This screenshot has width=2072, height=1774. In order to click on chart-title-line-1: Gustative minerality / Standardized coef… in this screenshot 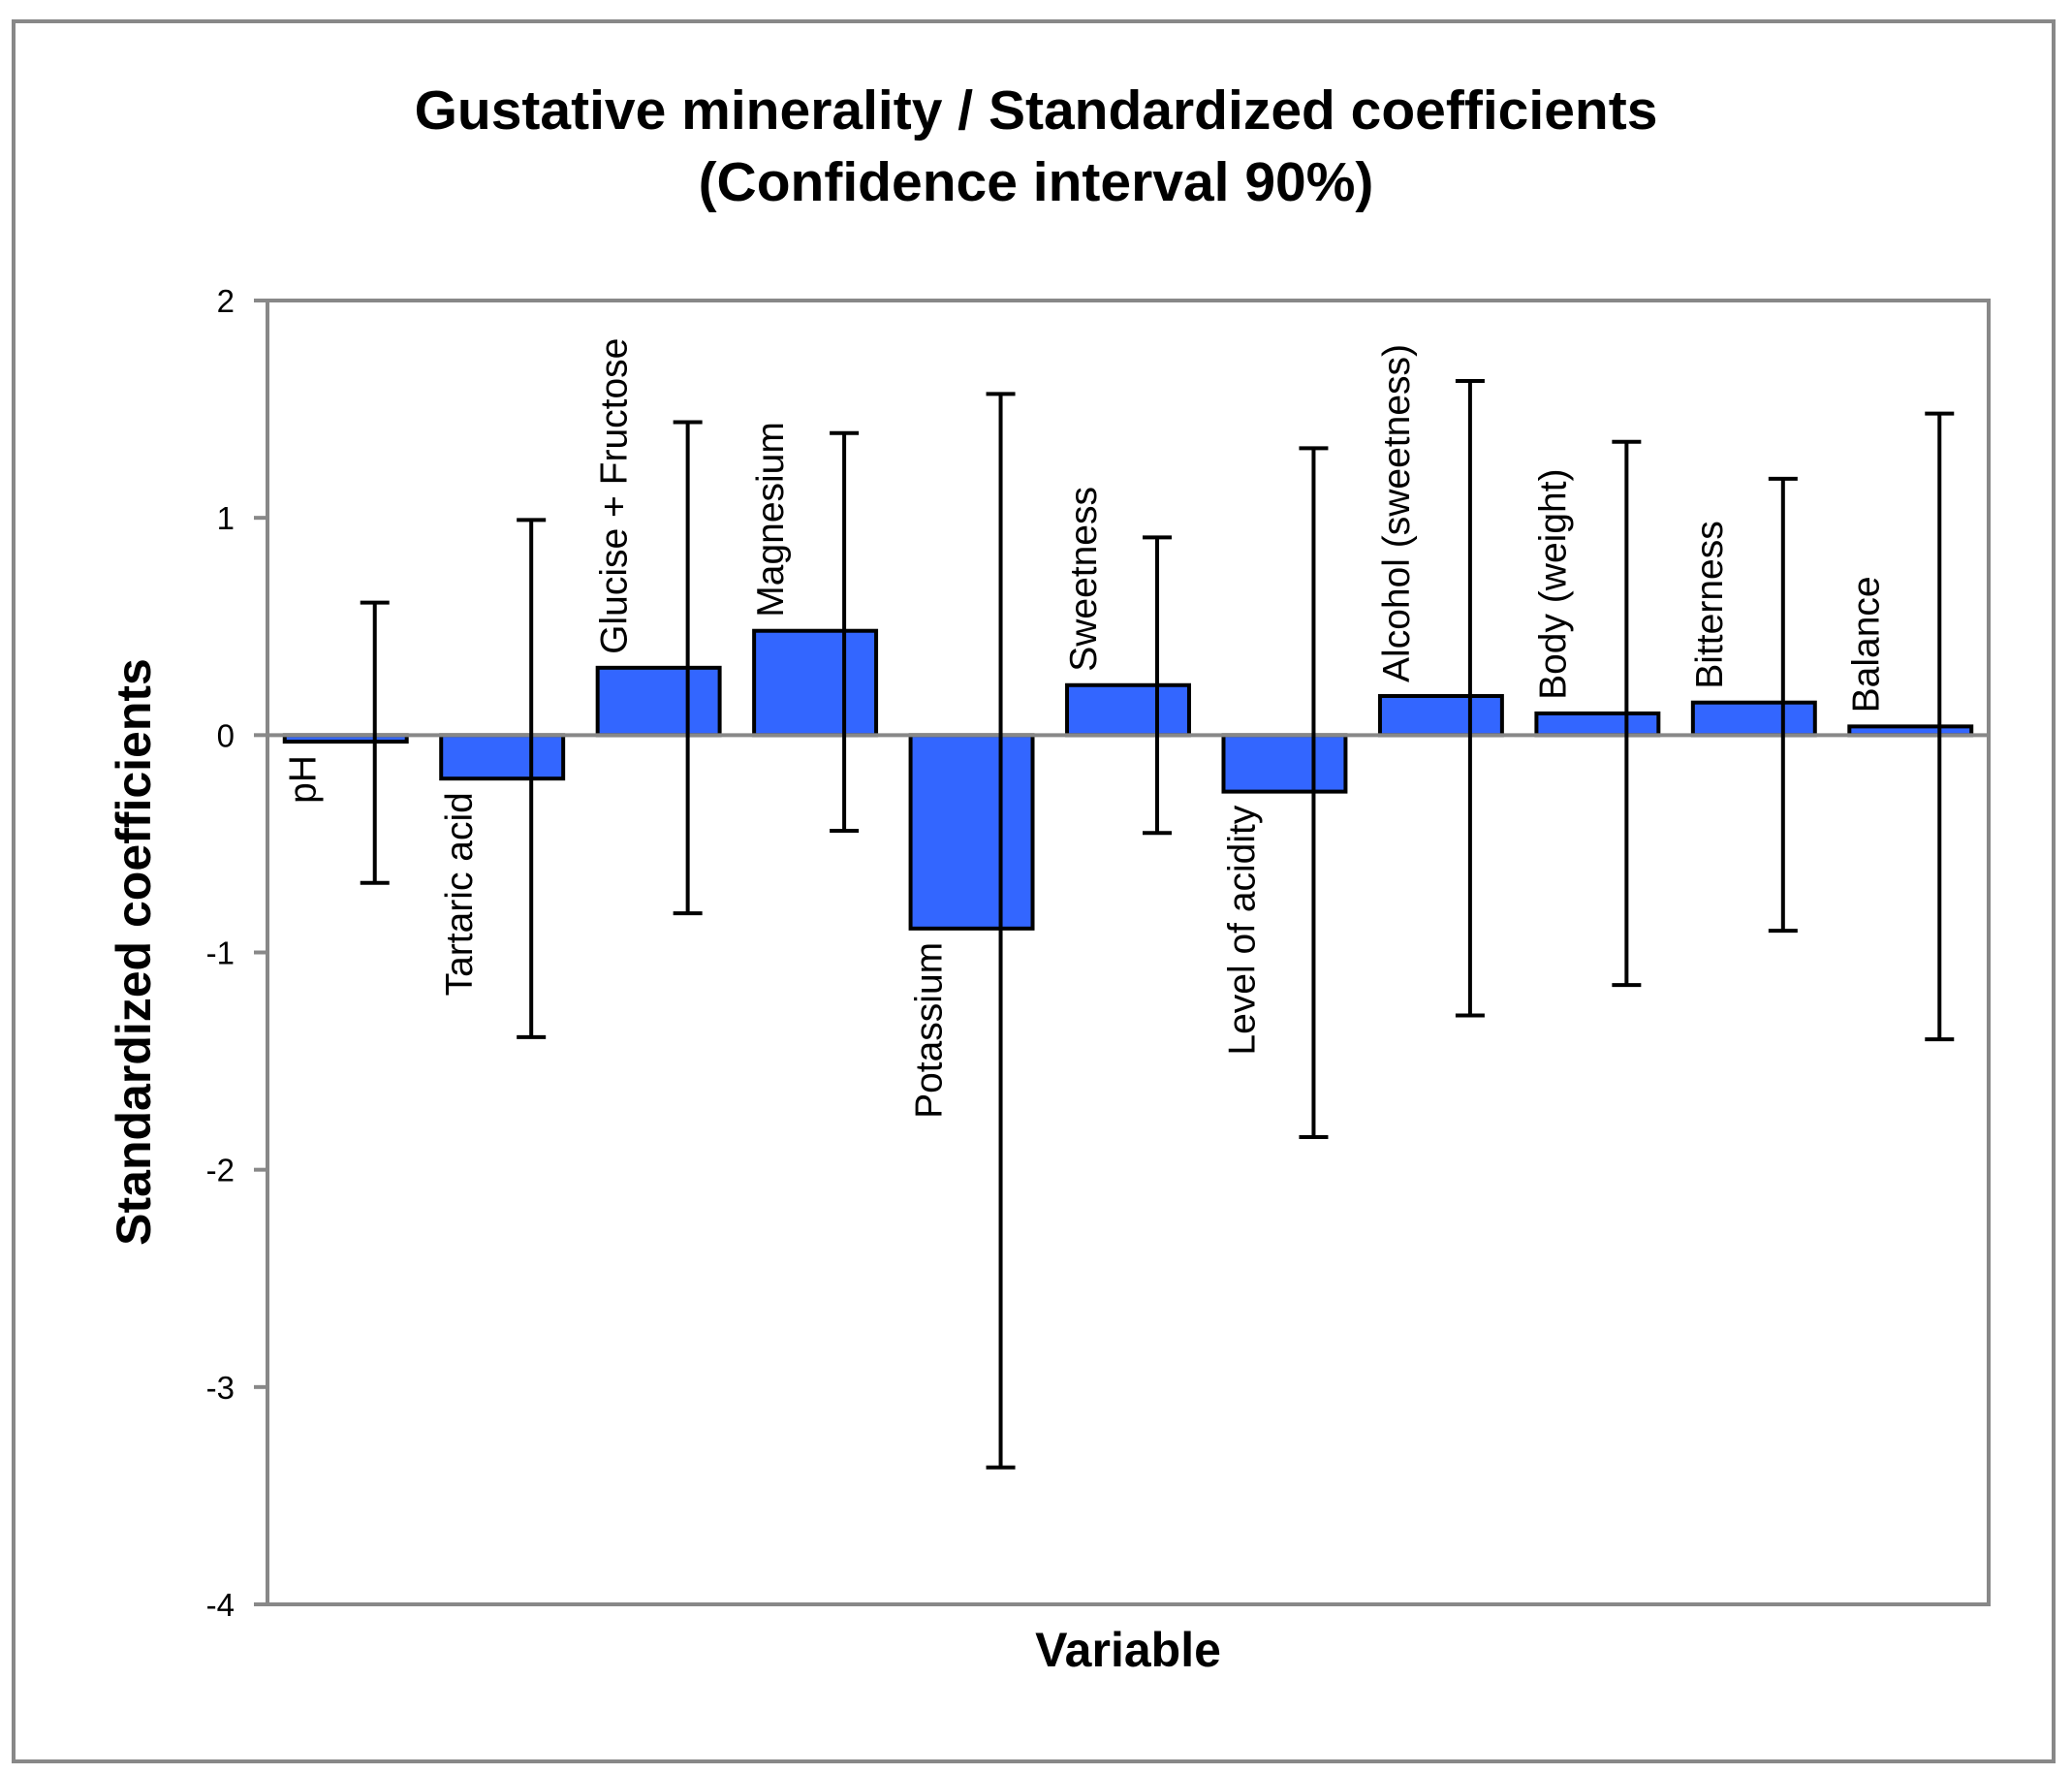, I will do `click(1036, 110)`.